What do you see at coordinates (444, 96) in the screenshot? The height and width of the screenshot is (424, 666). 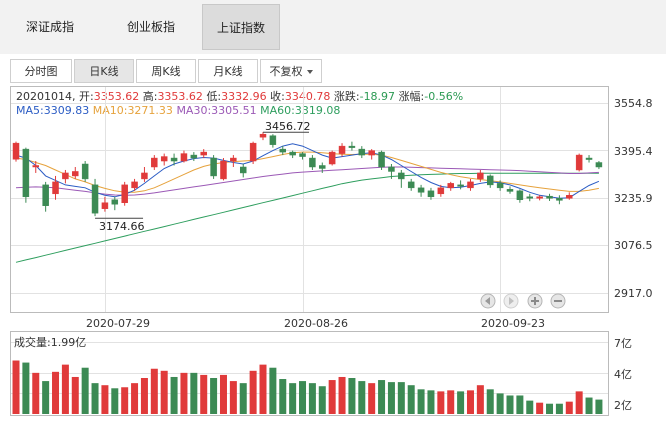 I see `pct-value: -0.56%` at bounding box center [444, 96].